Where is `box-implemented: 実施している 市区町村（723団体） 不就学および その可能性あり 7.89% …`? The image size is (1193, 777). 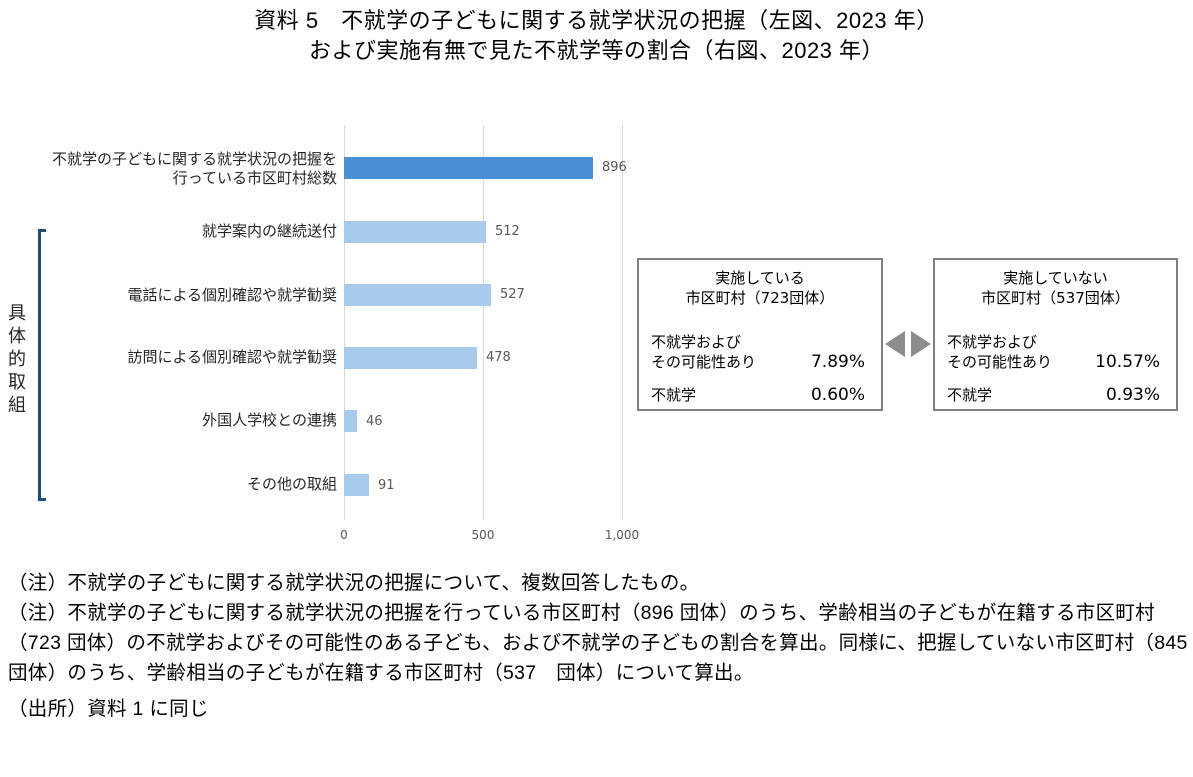
box-implemented: 実施している 市区町村（723団体） 不就学および その可能性あり 7.89% … is located at coordinates (760, 334).